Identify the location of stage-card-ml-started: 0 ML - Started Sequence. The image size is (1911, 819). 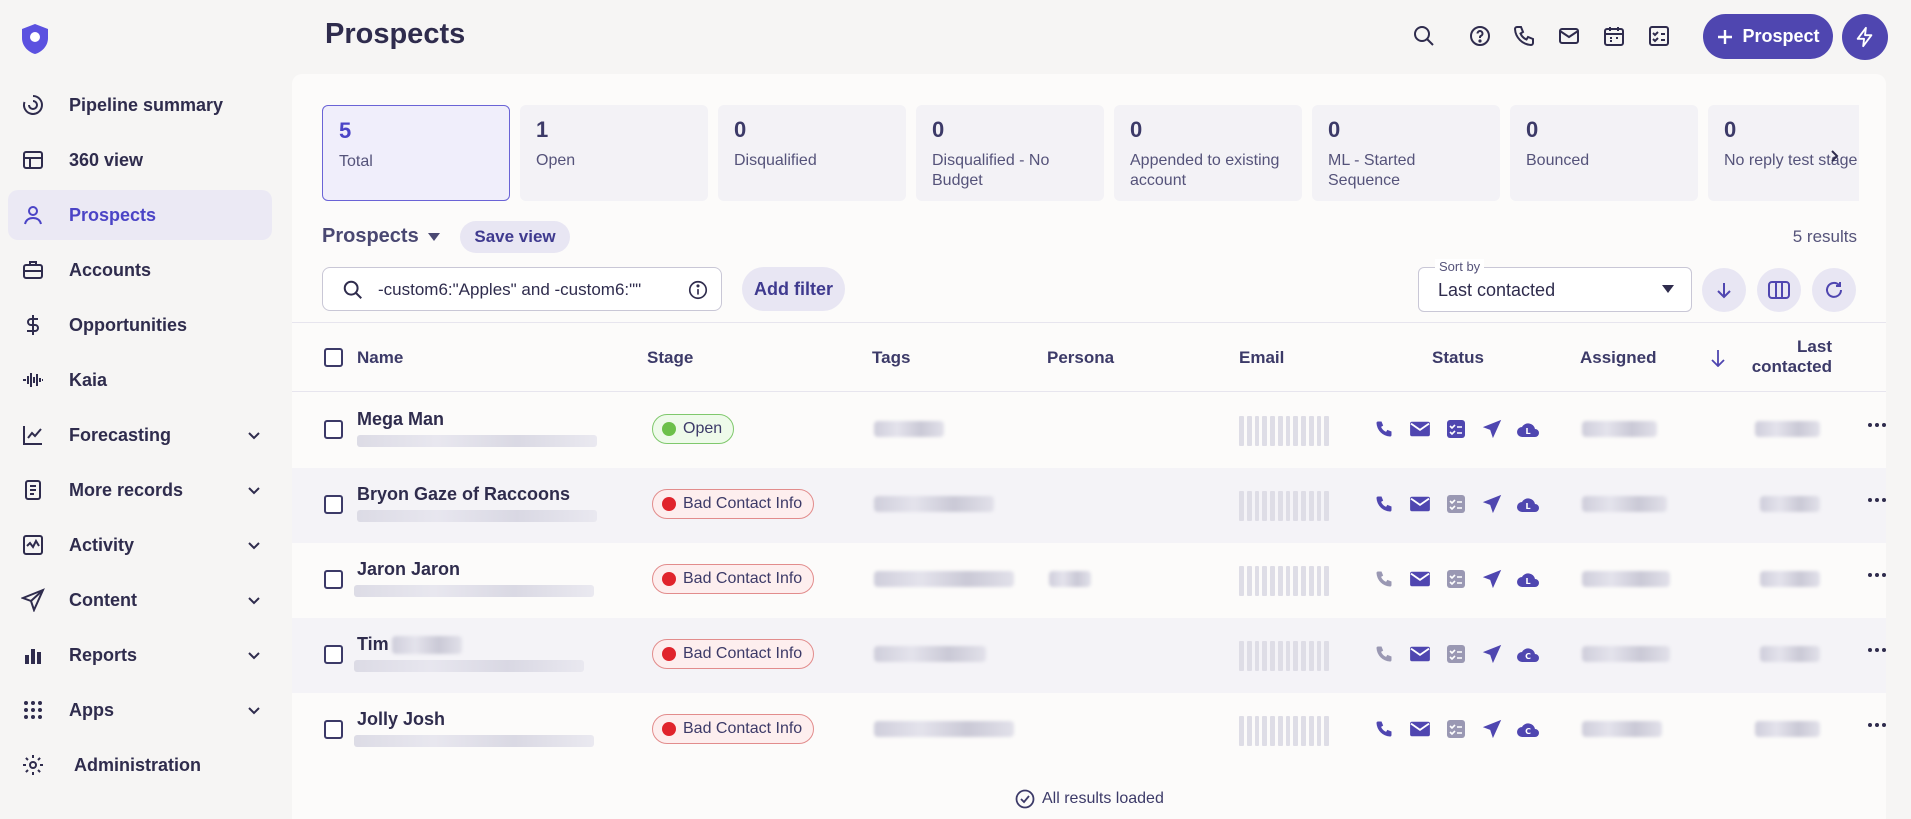
(1406, 153).